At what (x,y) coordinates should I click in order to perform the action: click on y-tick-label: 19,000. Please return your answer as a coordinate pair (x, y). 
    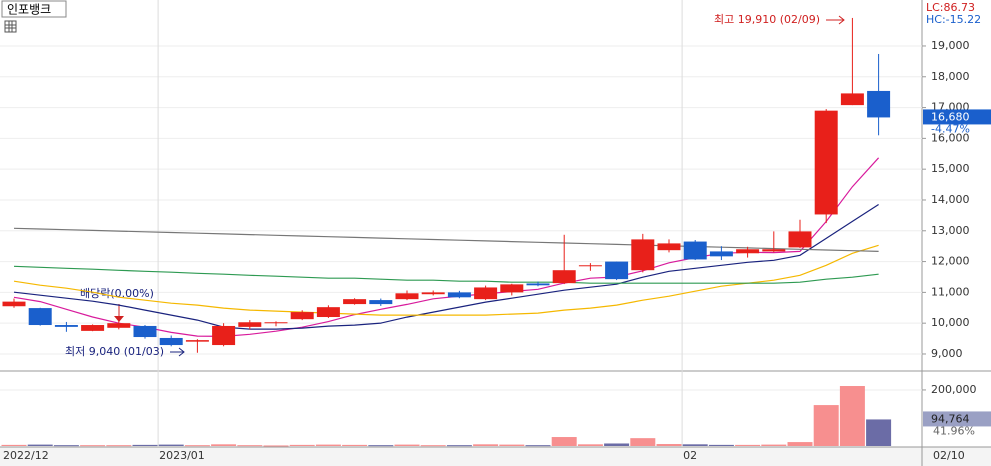
    Looking at the image, I should click on (950, 45).